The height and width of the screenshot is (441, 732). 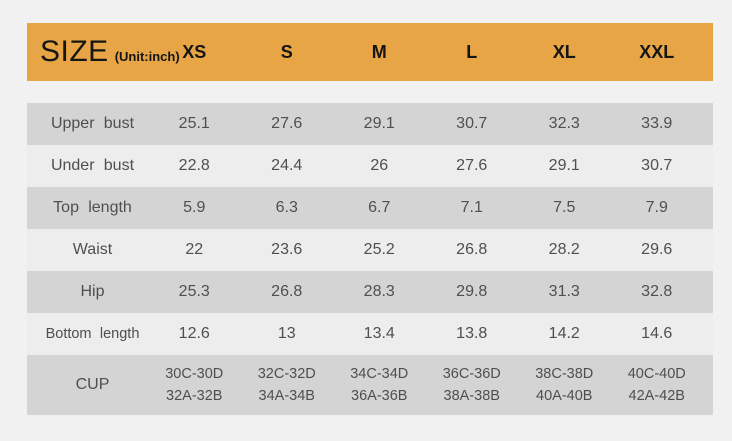 What do you see at coordinates (472, 385) in the screenshot?
I see `cell-cup-range: 36C-36D 38A-38B` at bounding box center [472, 385].